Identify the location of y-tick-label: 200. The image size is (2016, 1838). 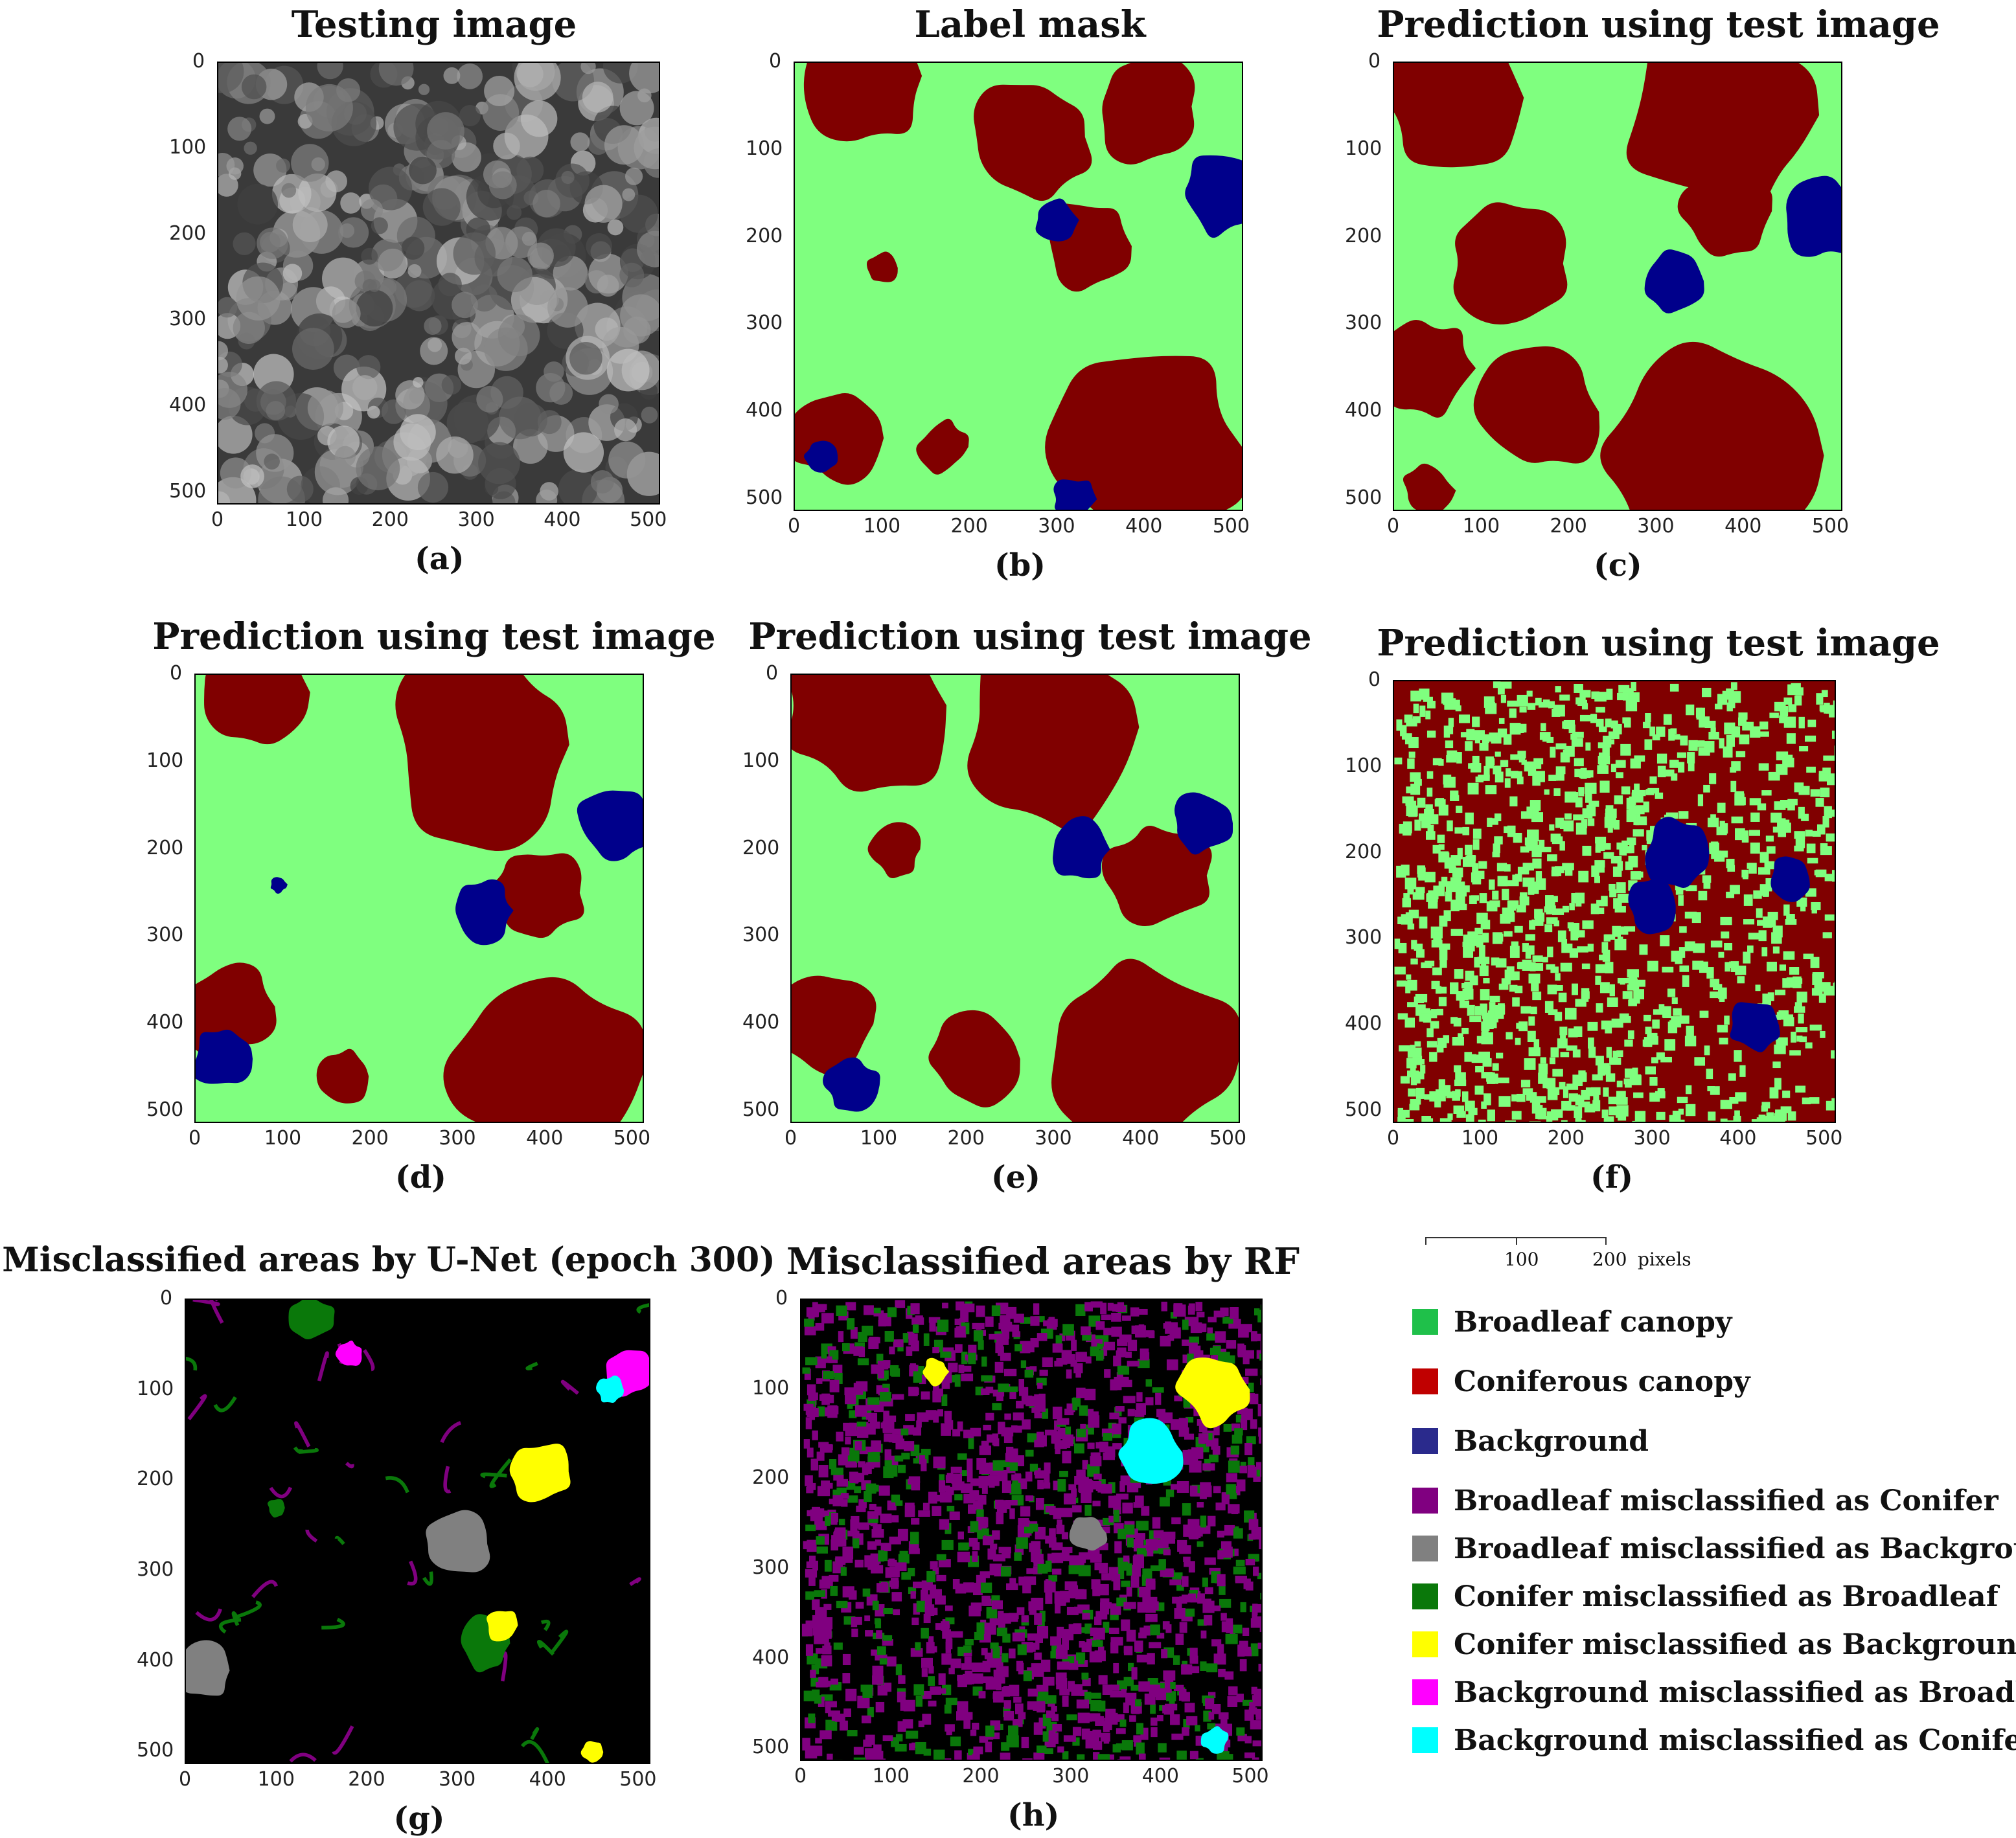
(771, 1478).